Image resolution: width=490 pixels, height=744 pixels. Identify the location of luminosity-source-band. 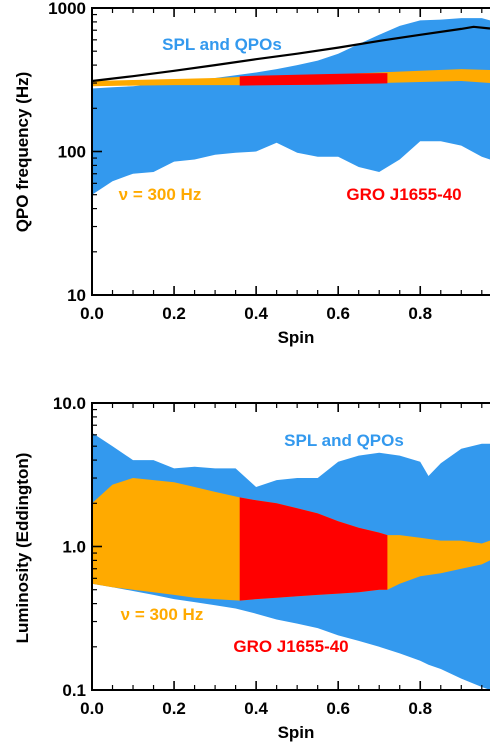
(313, 549).